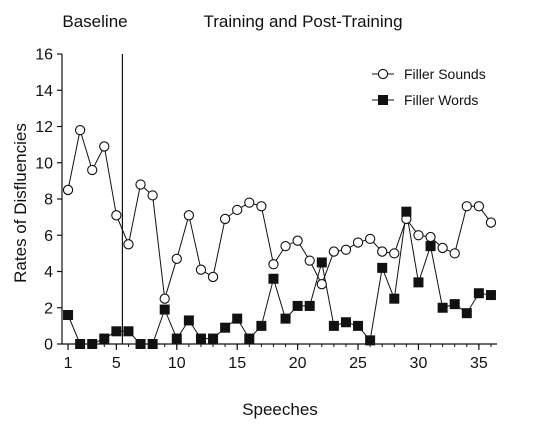 Image resolution: width=552 pixels, height=432 pixels. What do you see at coordinates (298, 363) in the screenshot?
I see `x-tick-label: 20` at bounding box center [298, 363].